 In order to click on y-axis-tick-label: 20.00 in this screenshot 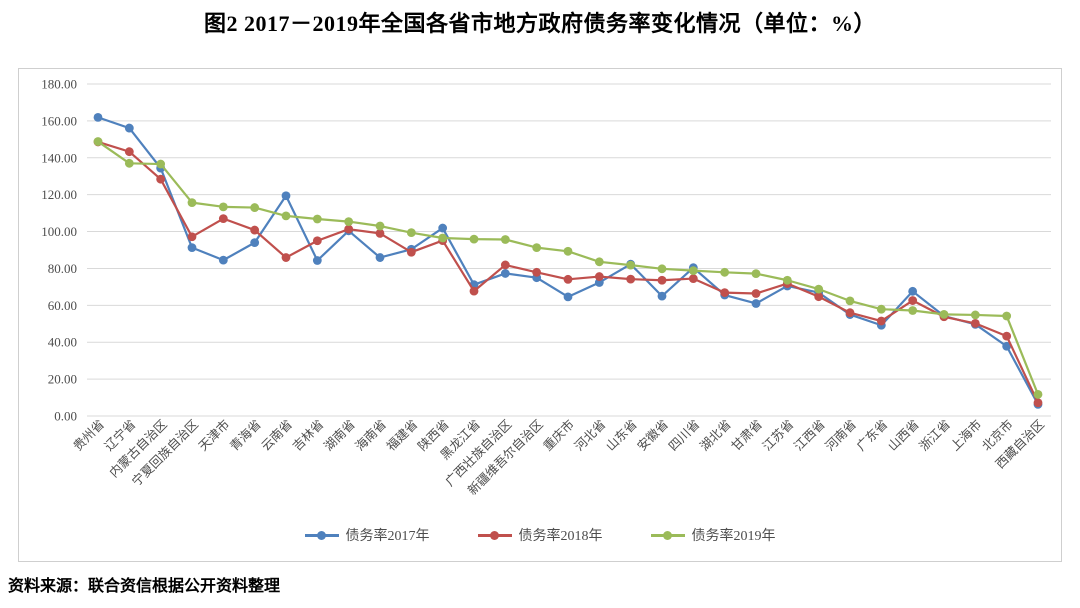, I will do `click(62, 379)`.